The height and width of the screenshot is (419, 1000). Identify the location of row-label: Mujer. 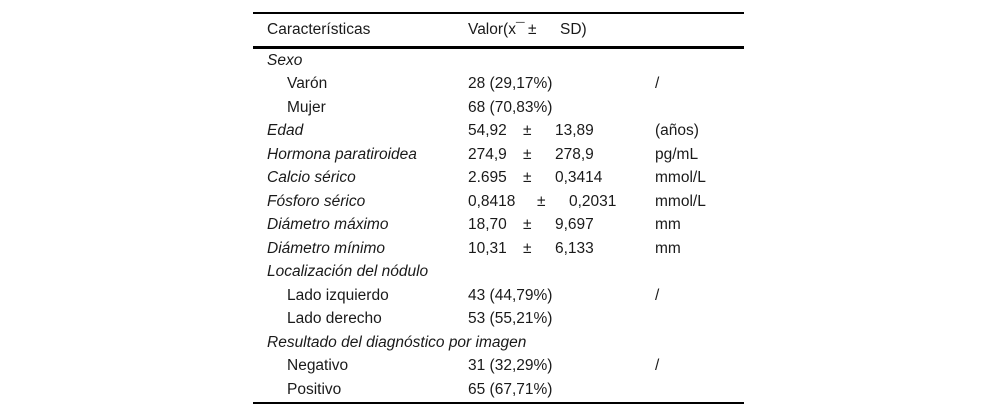
(306, 107).